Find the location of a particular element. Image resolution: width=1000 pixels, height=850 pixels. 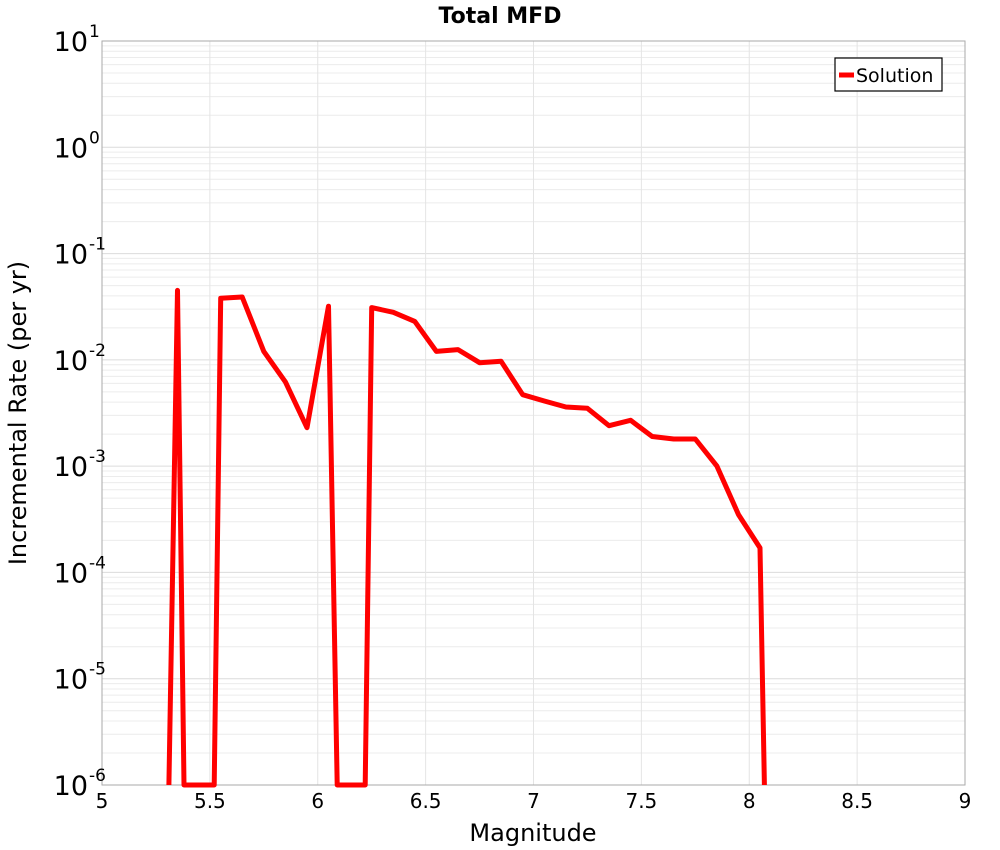

y-tick-exponent: -4 is located at coordinates (97, 563).